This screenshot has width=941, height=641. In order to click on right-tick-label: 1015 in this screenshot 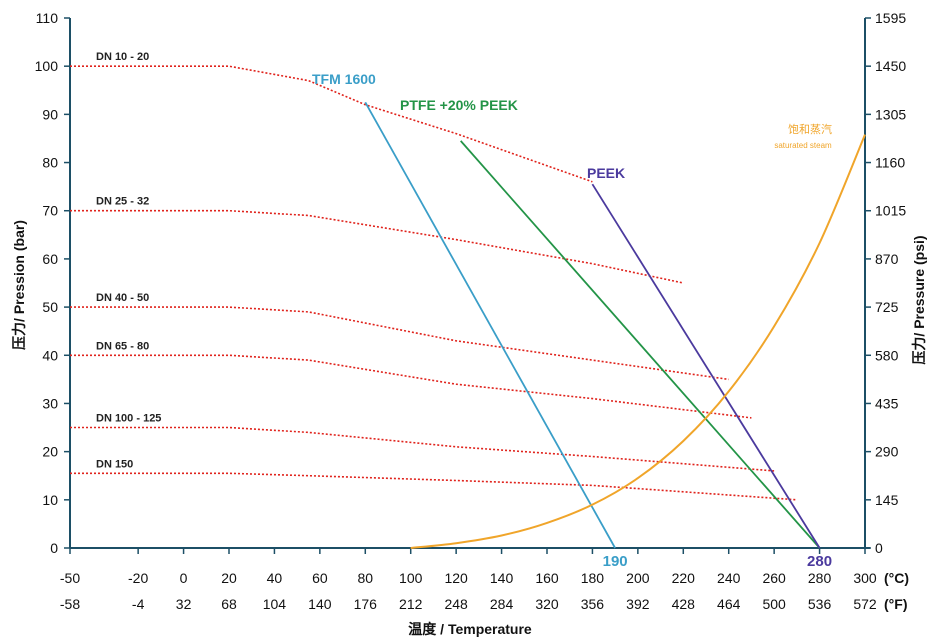, I will do `click(890, 211)`.